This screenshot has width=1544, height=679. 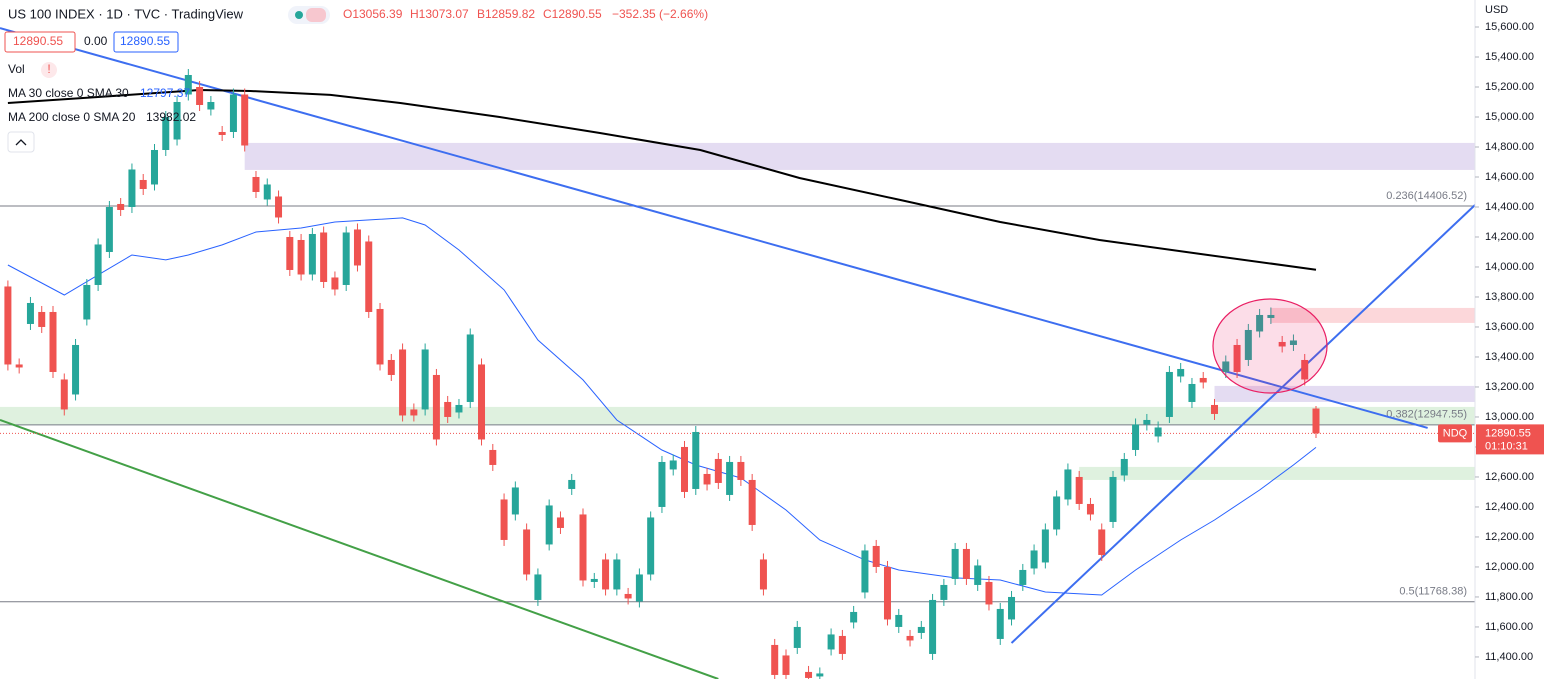 I want to click on y-tick-label: 15,400.00, so click(x=1509, y=57).